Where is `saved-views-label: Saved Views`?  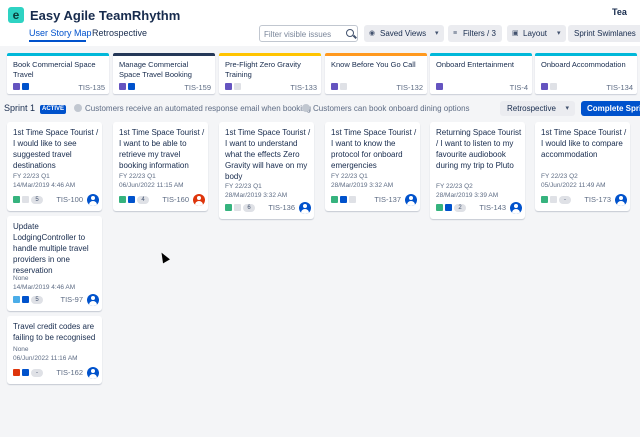
saved-views-label: Saved Views is located at coordinates (403, 33).